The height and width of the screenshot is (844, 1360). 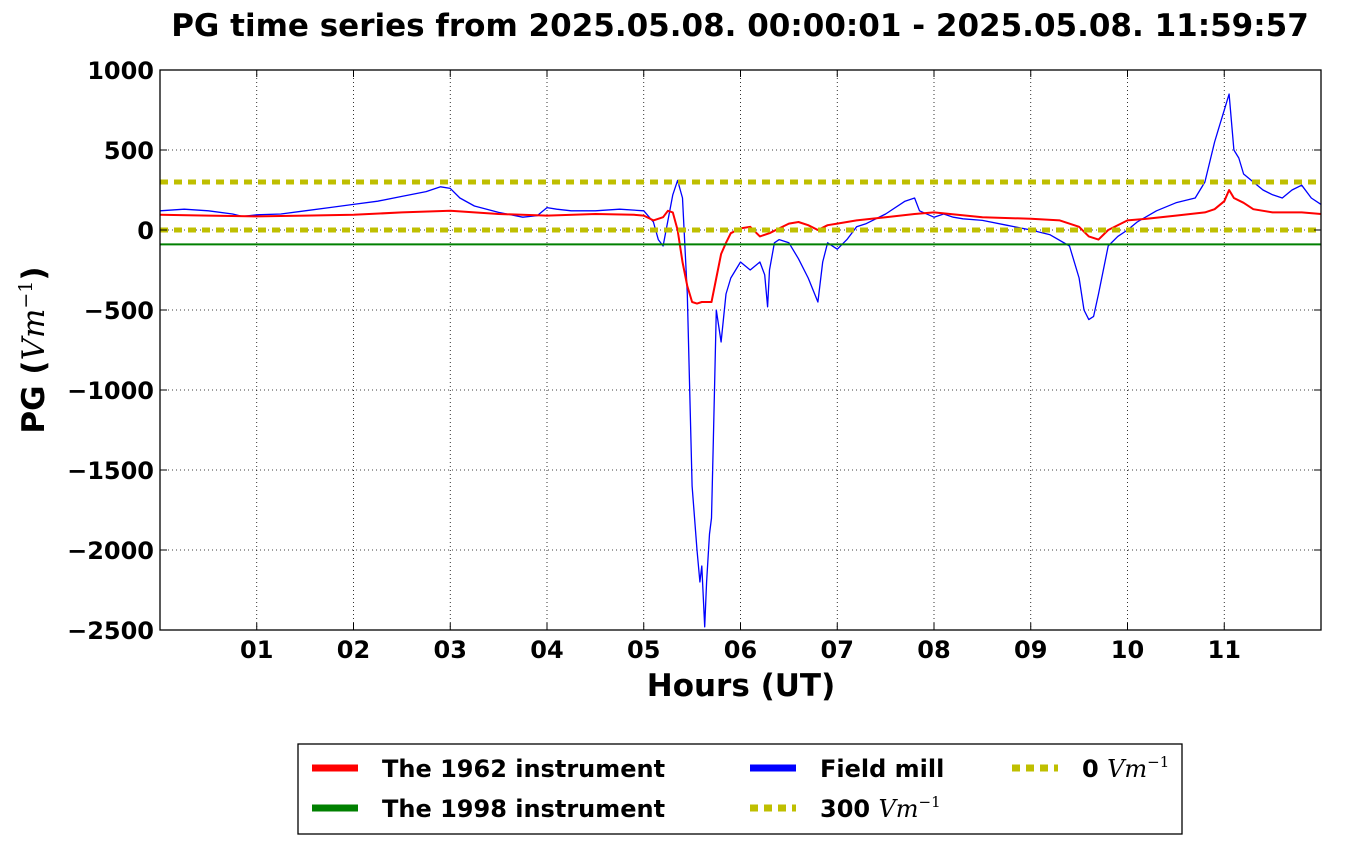 I want to click on legend-entry: 300 Vm−1, so click(x=845, y=808).